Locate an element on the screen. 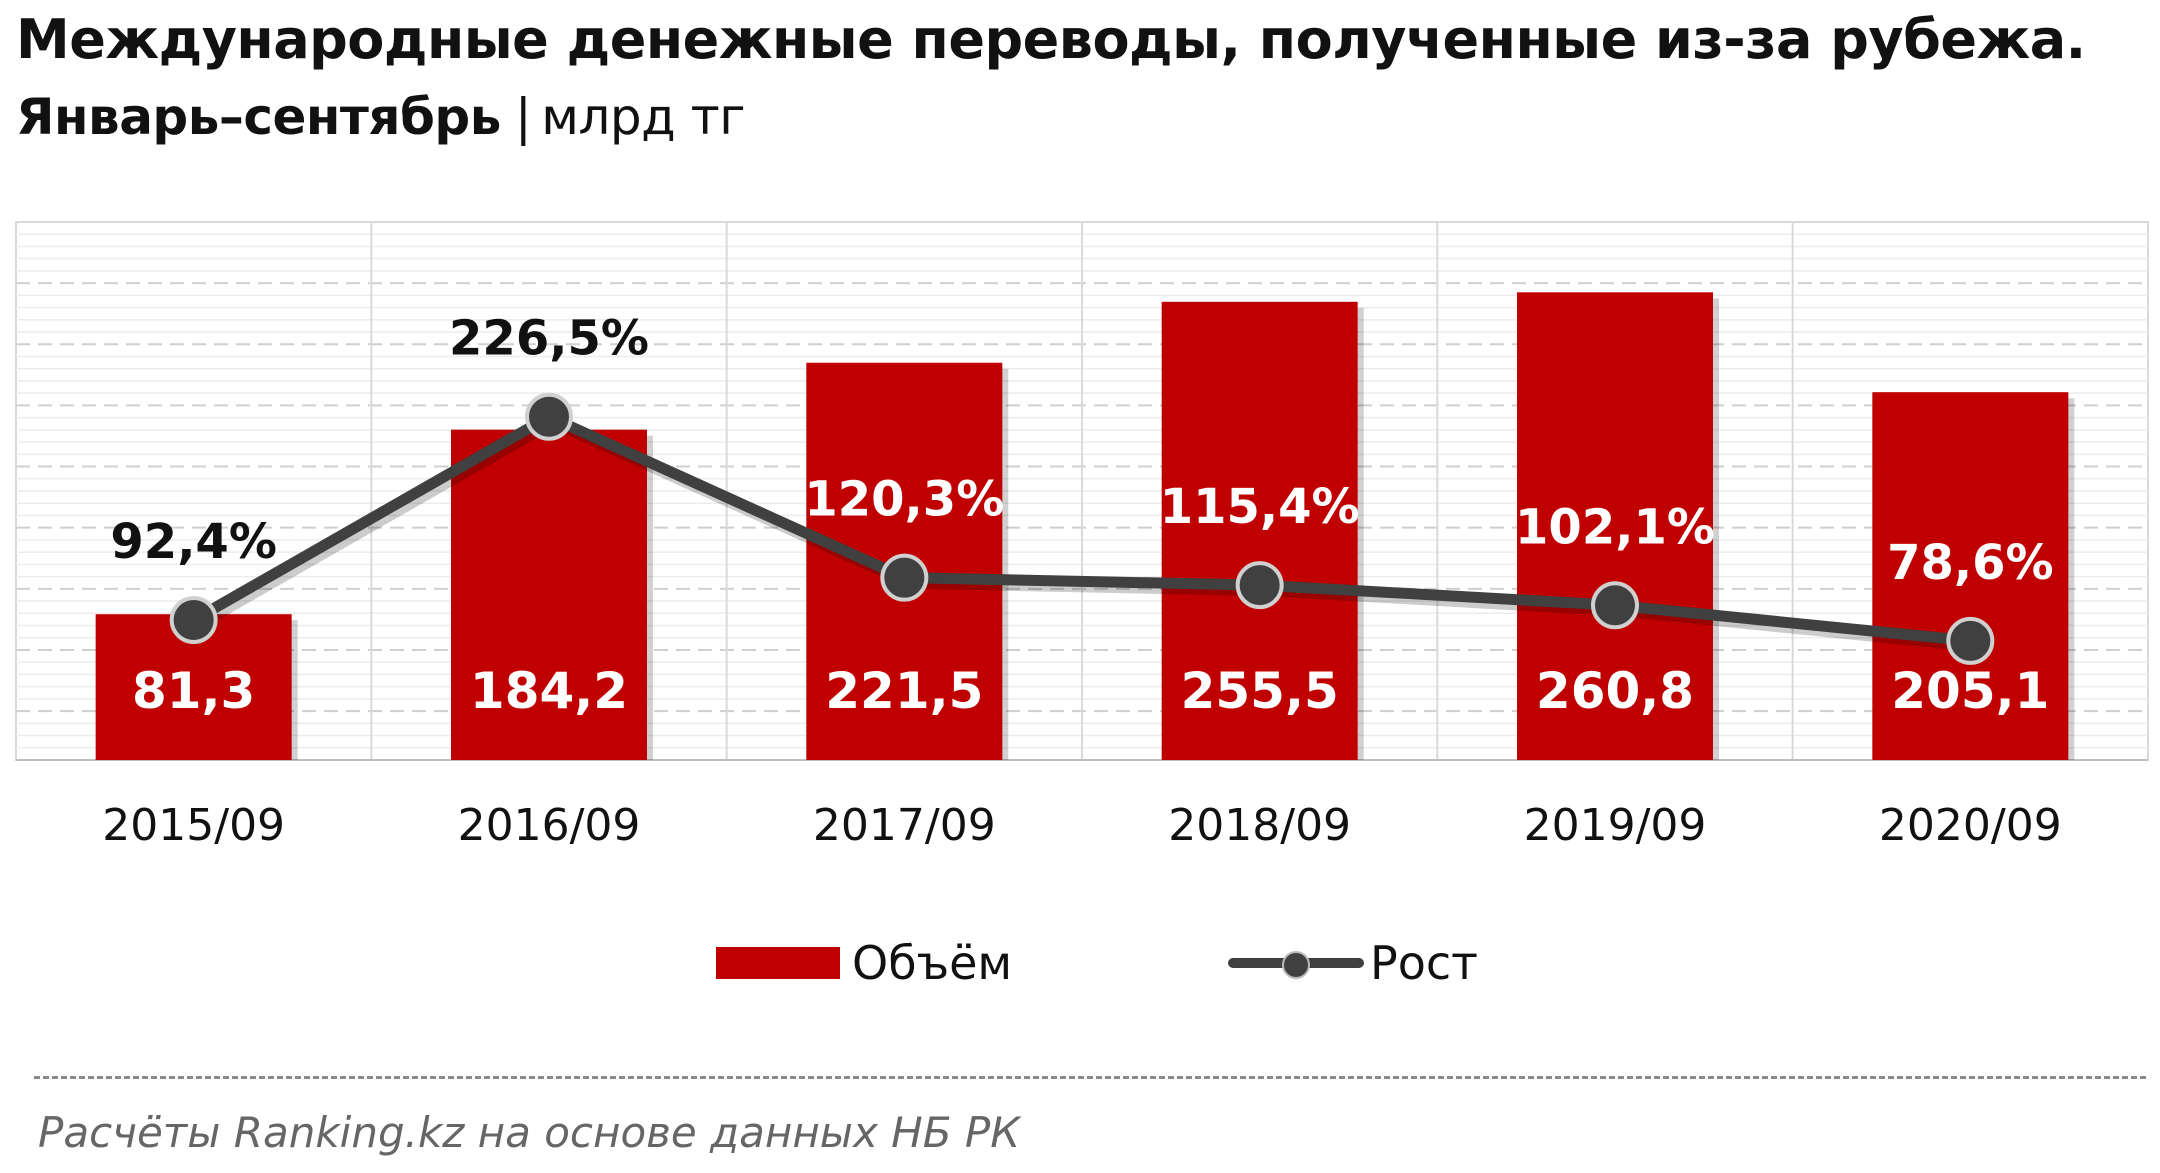 Image resolution: width=2160 pixels, height=1173 pixels. bar-value-label: 221,5 is located at coordinates (904, 691).